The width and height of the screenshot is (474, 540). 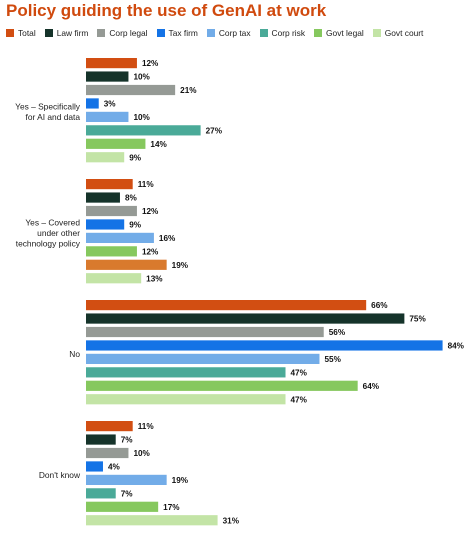 I want to click on category-label: technology policy, so click(x=48, y=243).